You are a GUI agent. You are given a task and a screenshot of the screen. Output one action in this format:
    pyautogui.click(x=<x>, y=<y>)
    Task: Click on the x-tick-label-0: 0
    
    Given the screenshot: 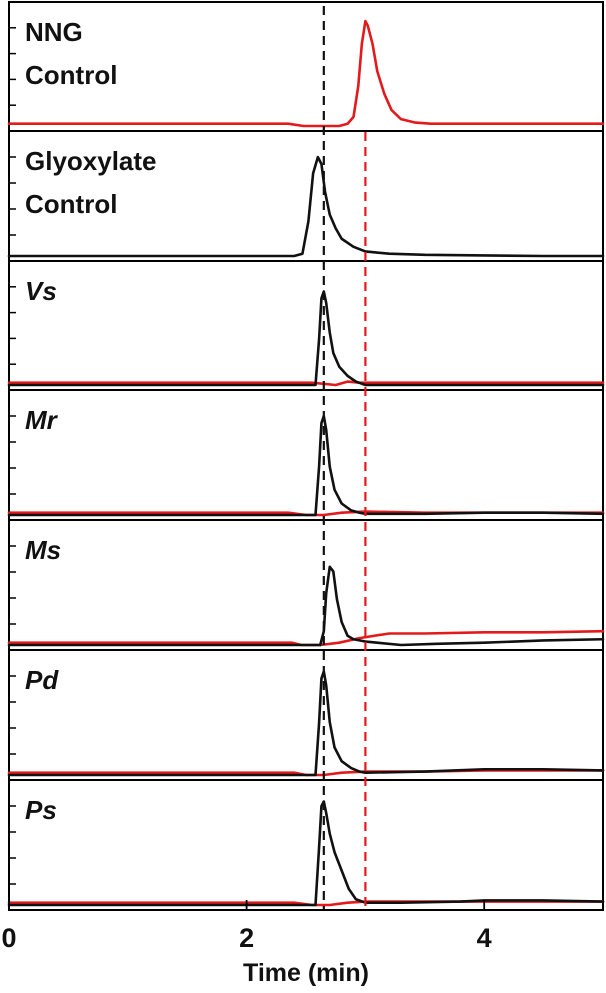 What is the action you would take?
    pyautogui.click(x=8, y=938)
    